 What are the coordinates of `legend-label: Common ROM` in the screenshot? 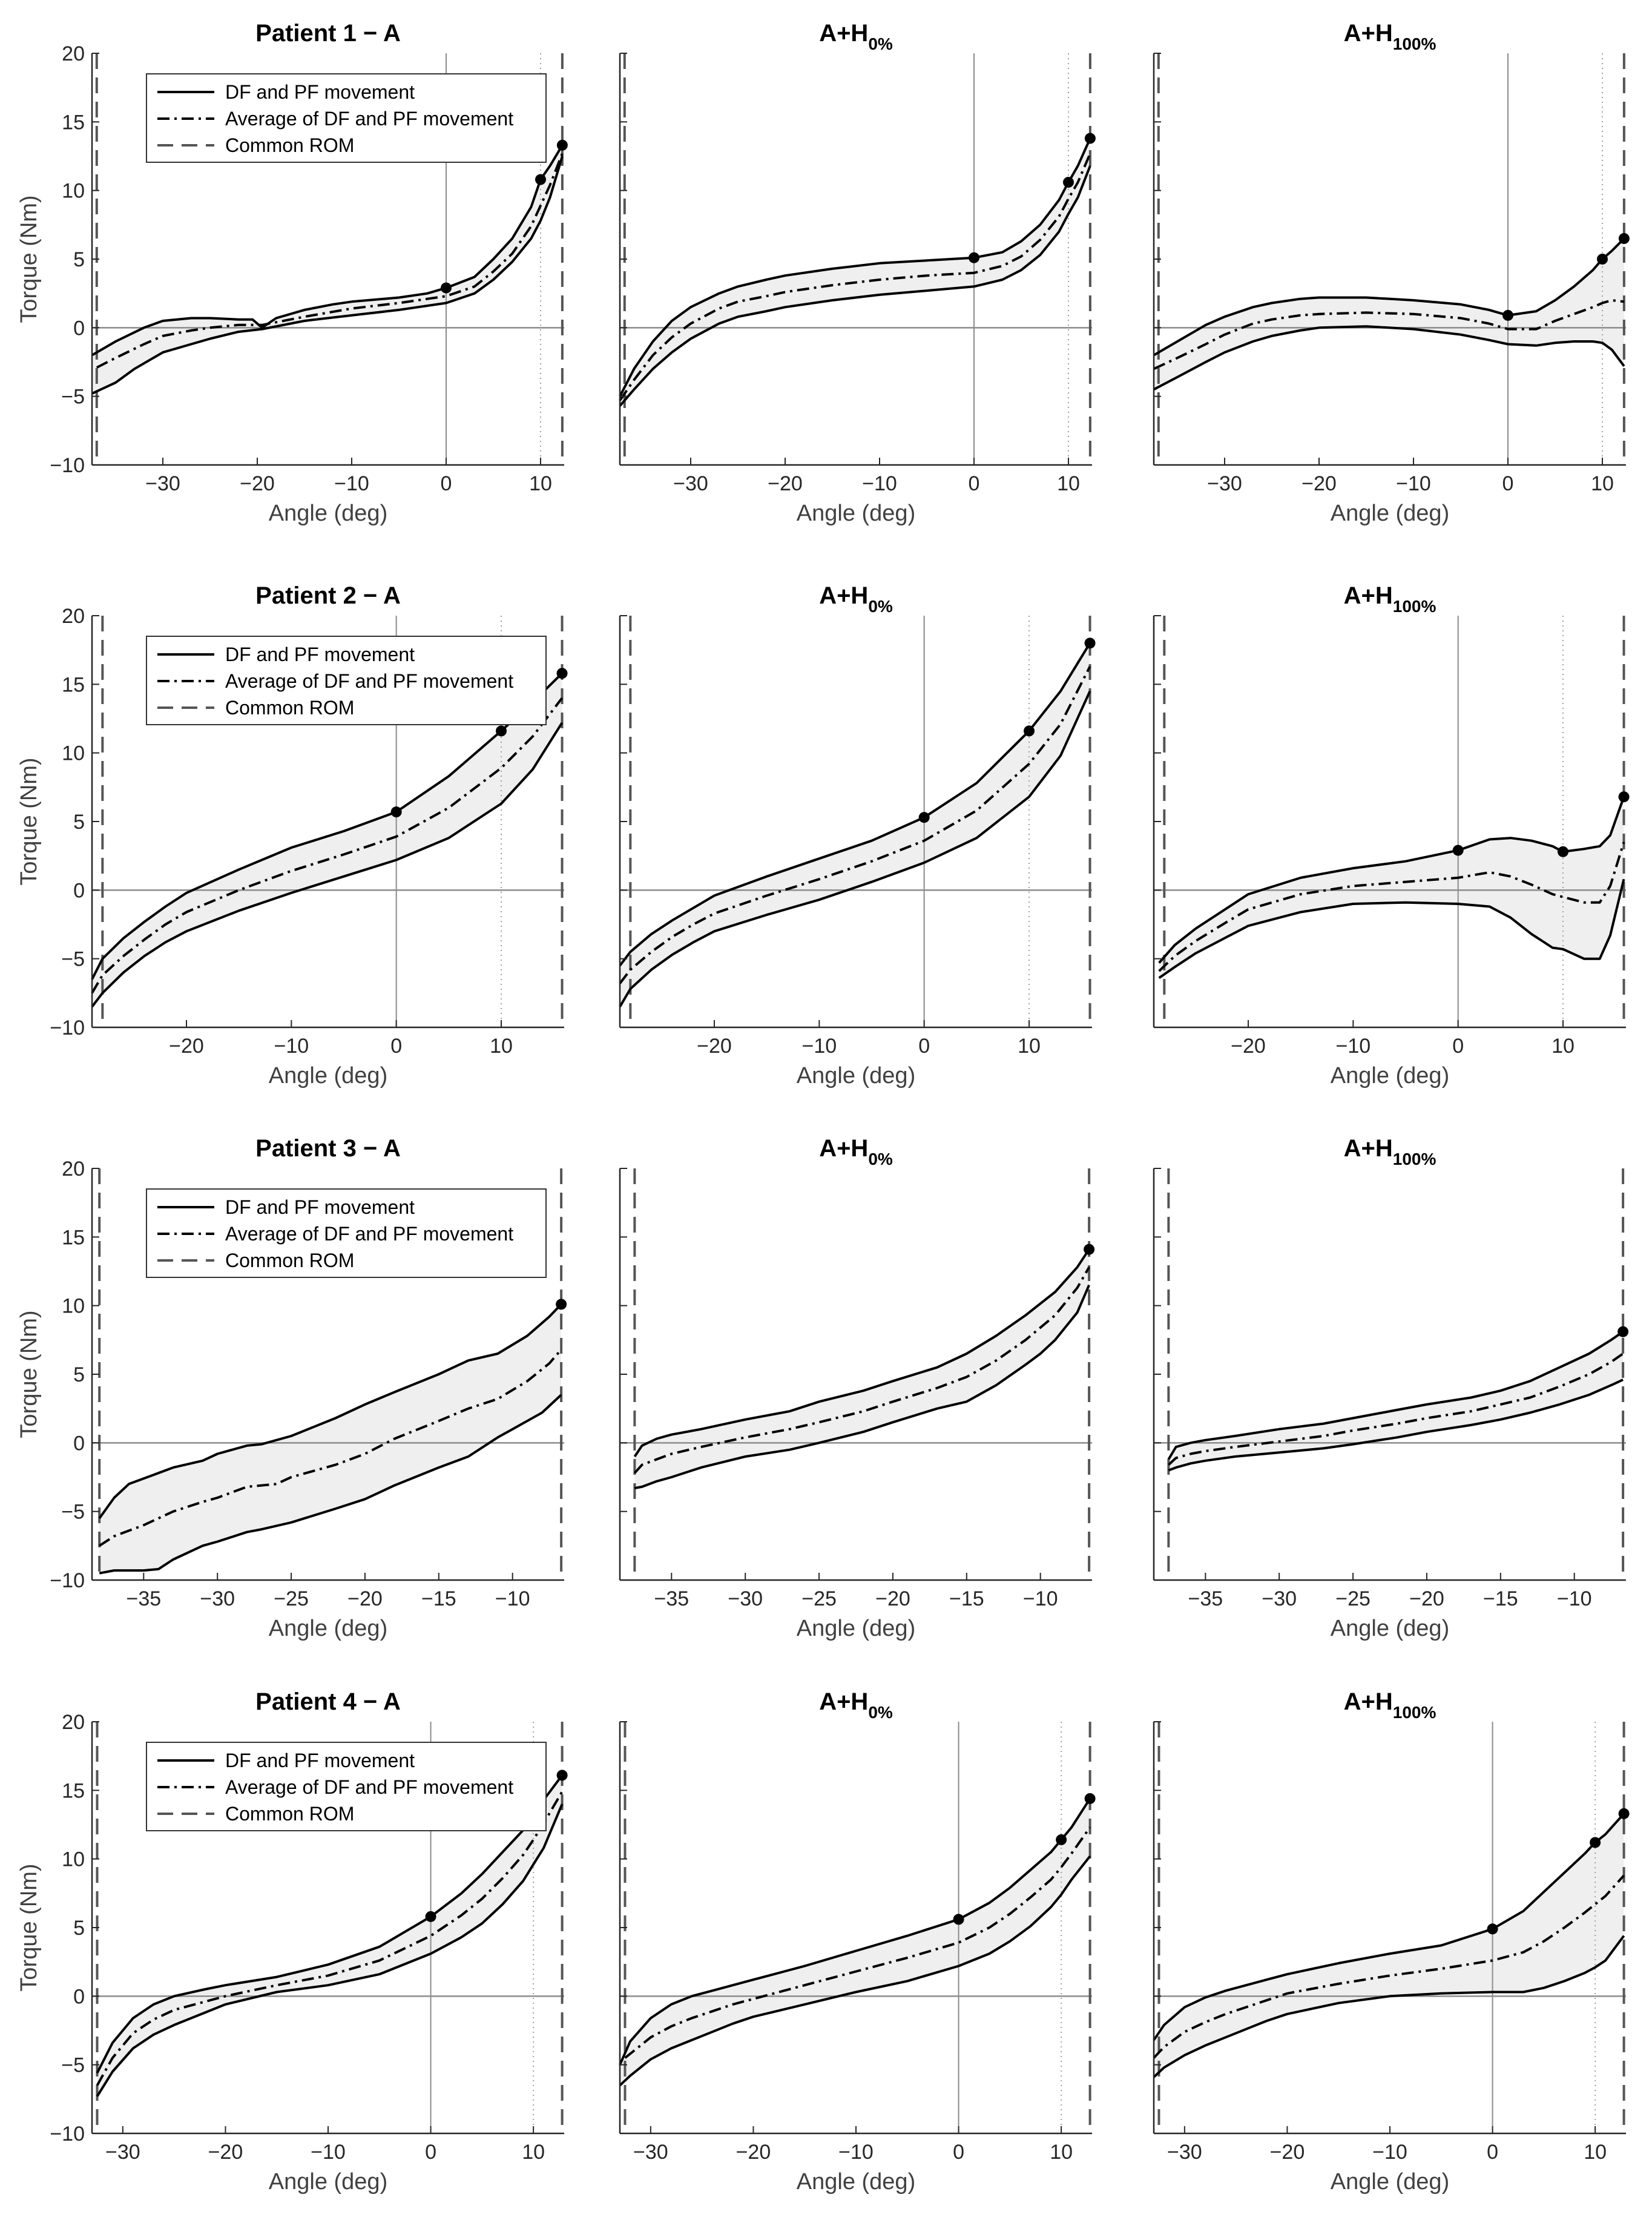 It's located at (289, 145).